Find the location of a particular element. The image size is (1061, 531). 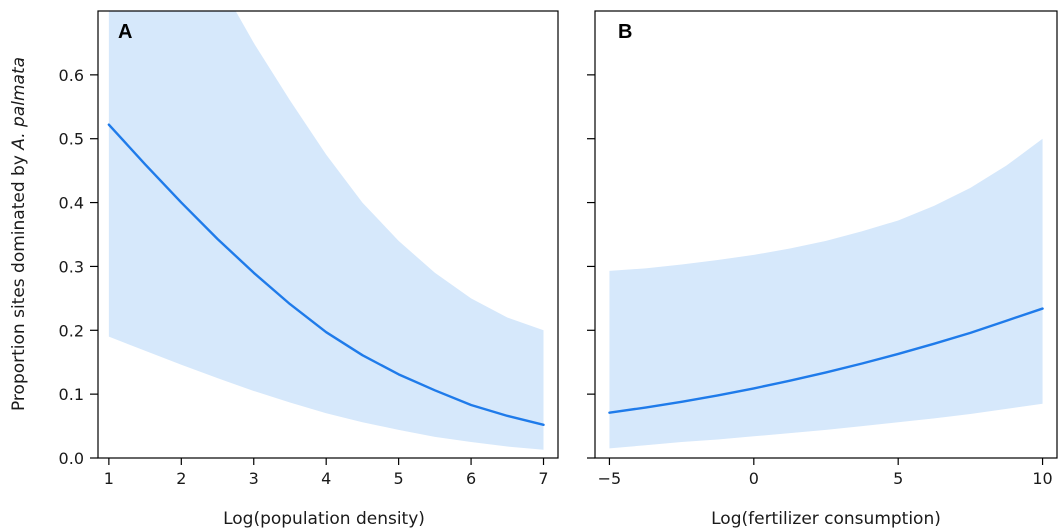

panel-a-x-tick-label: 6 is located at coordinates (471, 478).